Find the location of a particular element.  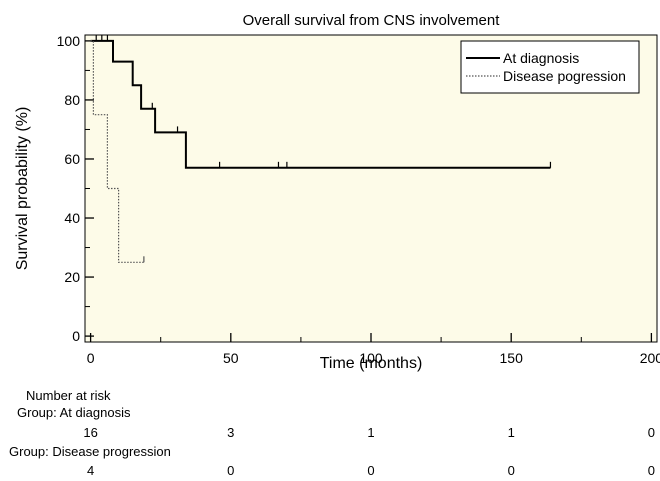

y-tick-label: 0 is located at coordinates (76, 336).